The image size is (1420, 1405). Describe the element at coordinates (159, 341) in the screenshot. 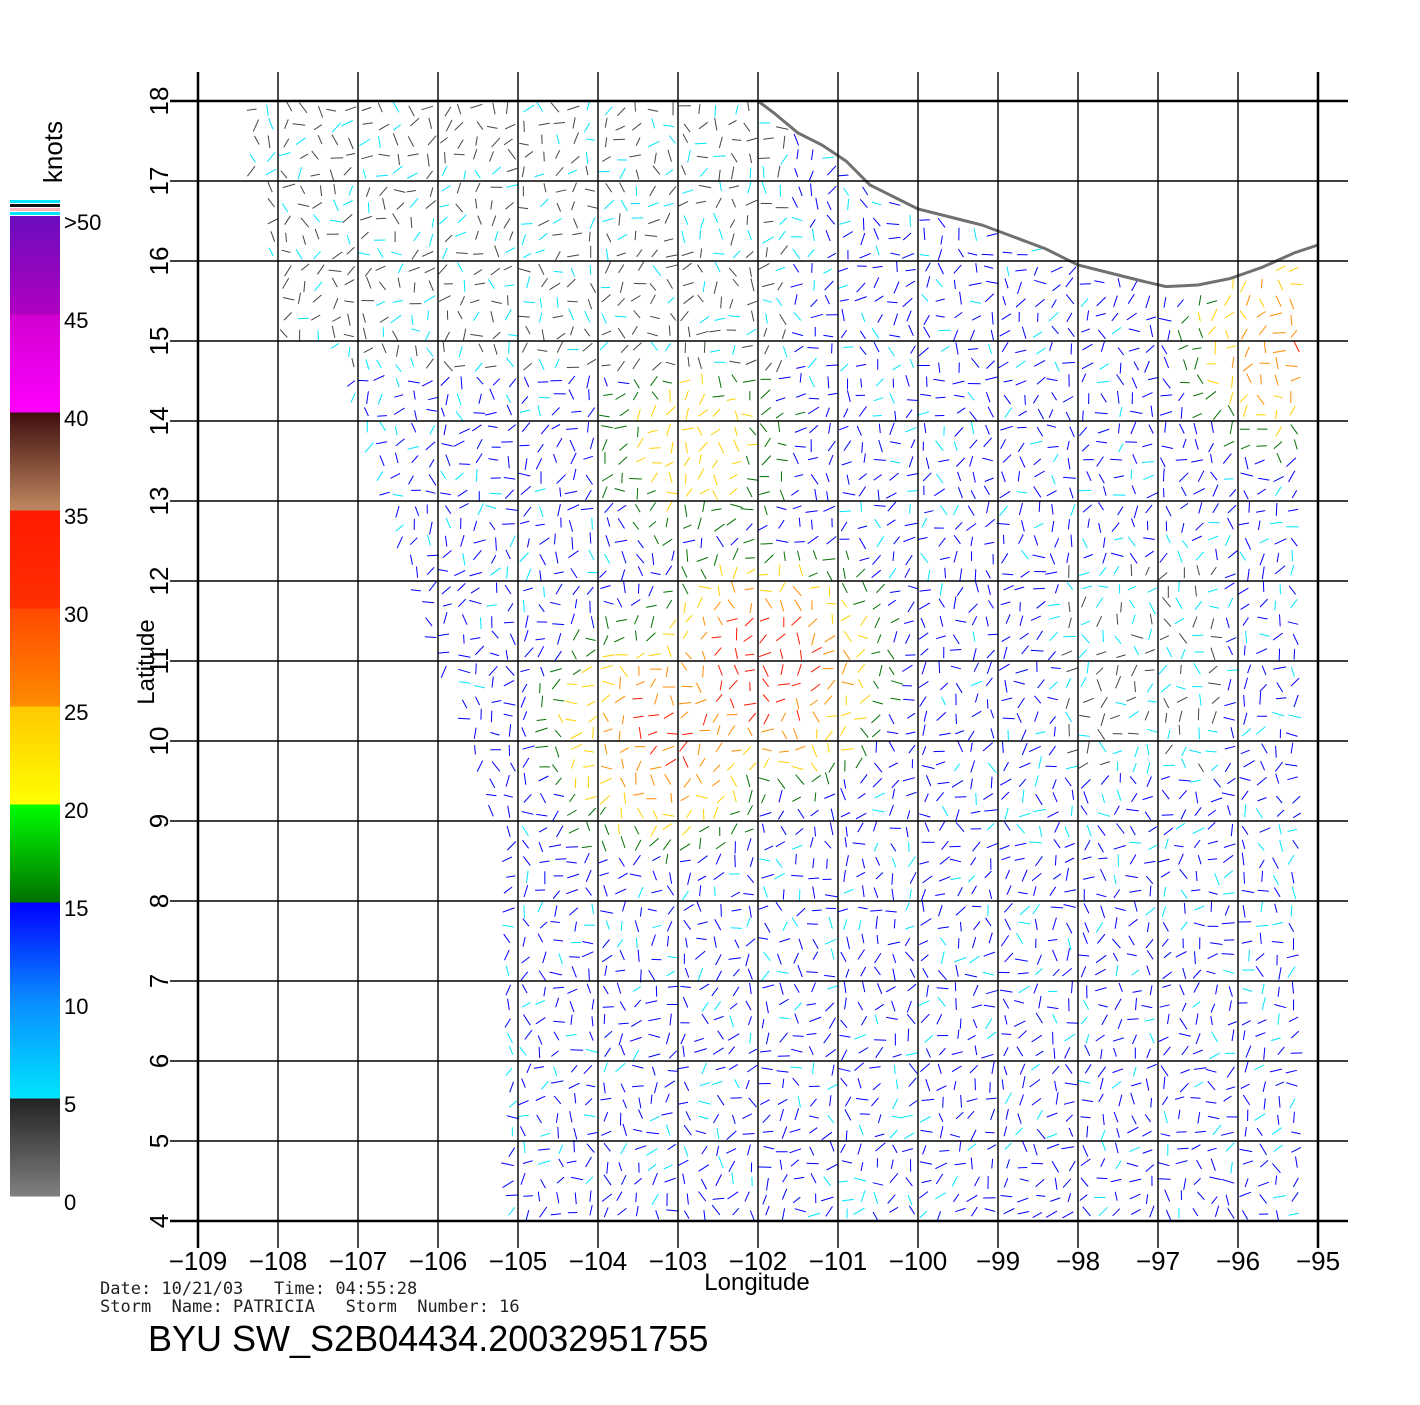

I see `latitude-tick-label: 15` at that location.